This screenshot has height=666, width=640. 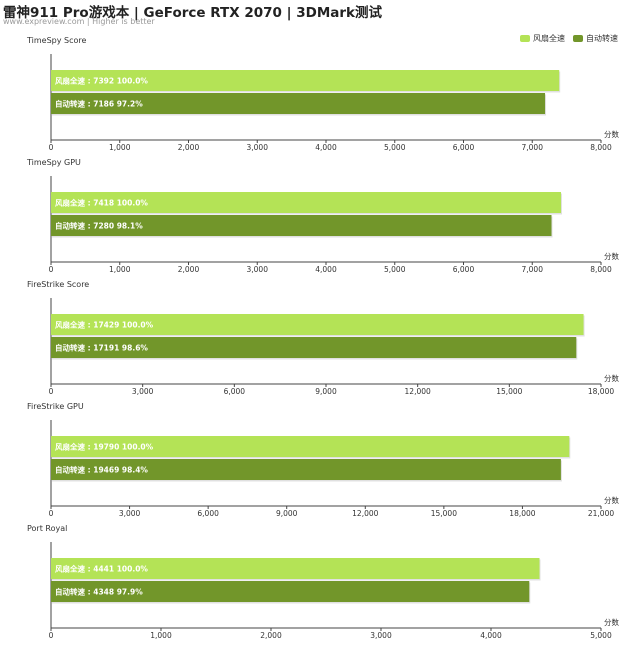 What do you see at coordinates (522, 513) in the screenshot?
I see `chart-4-tick-label: 18,000` at bounding box center [522, 513].